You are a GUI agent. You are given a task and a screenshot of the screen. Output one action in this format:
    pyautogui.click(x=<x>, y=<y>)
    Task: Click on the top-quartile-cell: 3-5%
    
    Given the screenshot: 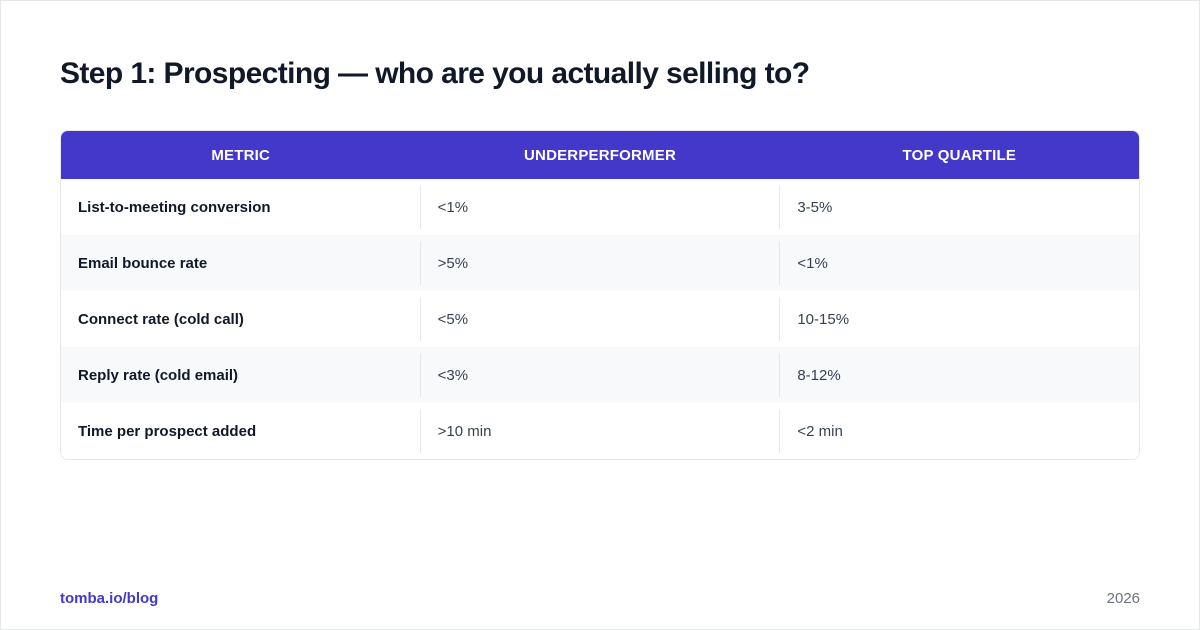 What is the action you would take?
    pyautogui.click(x=959, y=207)
    